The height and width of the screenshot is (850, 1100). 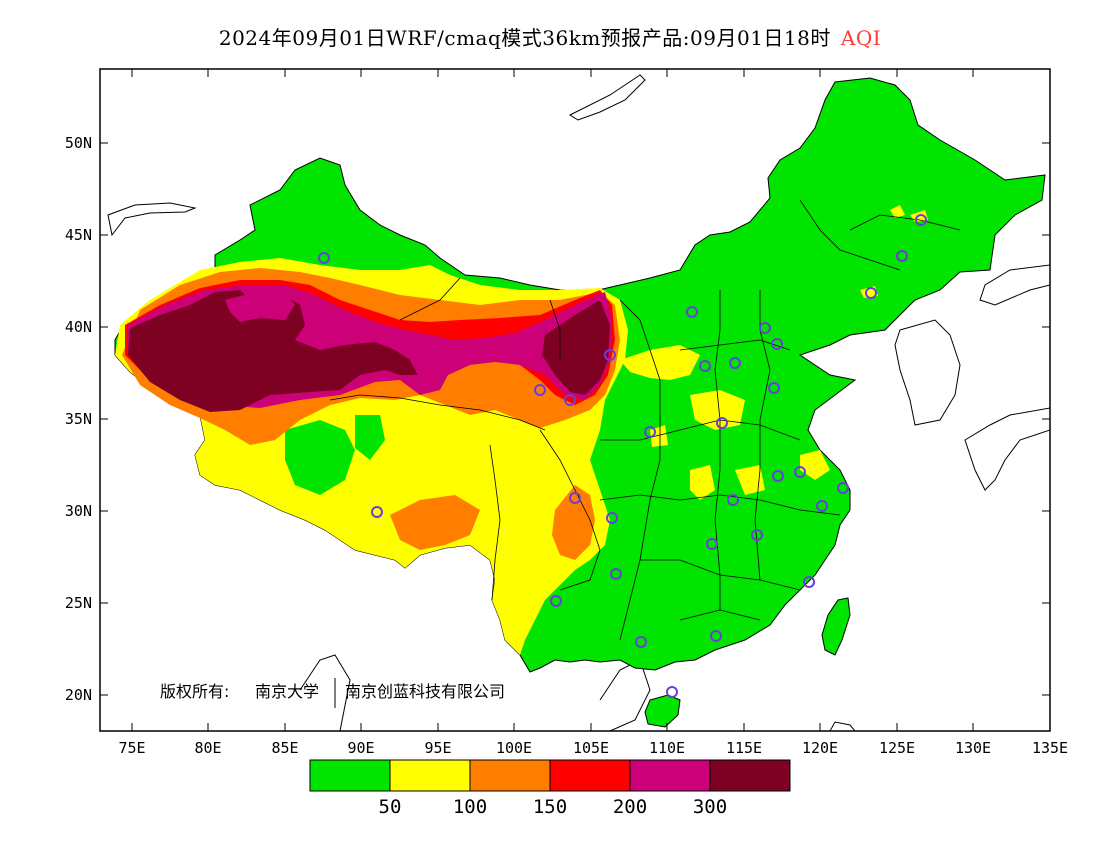 I want to click on x-tick-label: 110E, so click(x=667, y=748).